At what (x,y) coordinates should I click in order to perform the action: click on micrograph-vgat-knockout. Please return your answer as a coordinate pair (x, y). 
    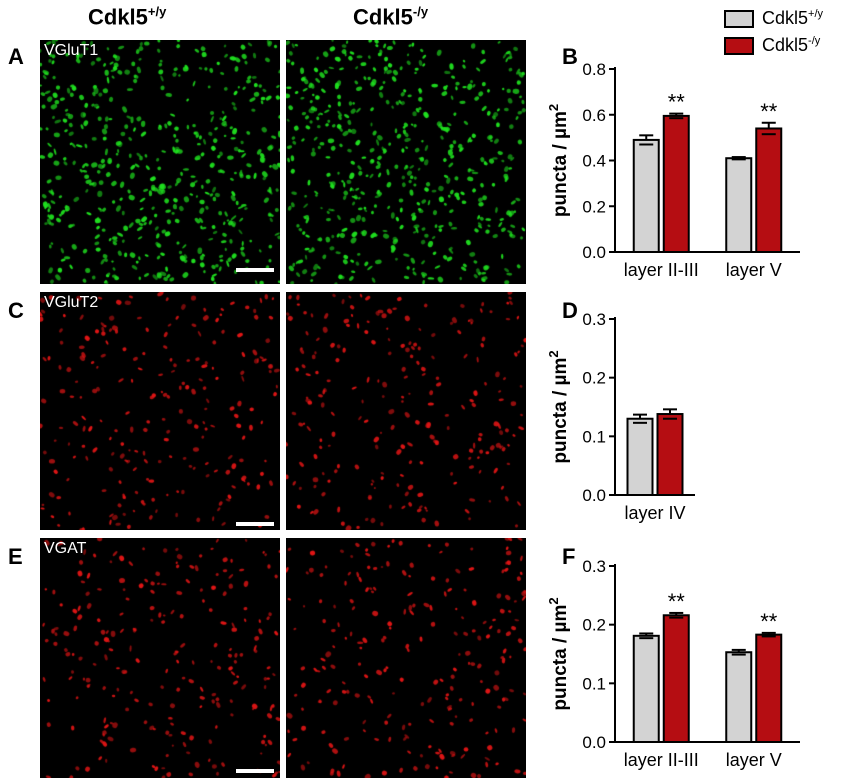
    Looking at the image, I should click on (406, 658).